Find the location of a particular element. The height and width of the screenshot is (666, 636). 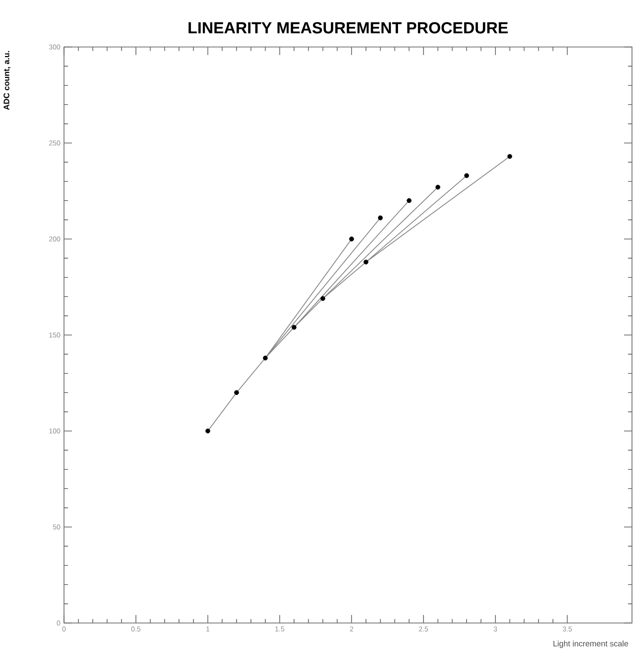

x-axis-title: Light increment scale is located at coordinates (591, 644).